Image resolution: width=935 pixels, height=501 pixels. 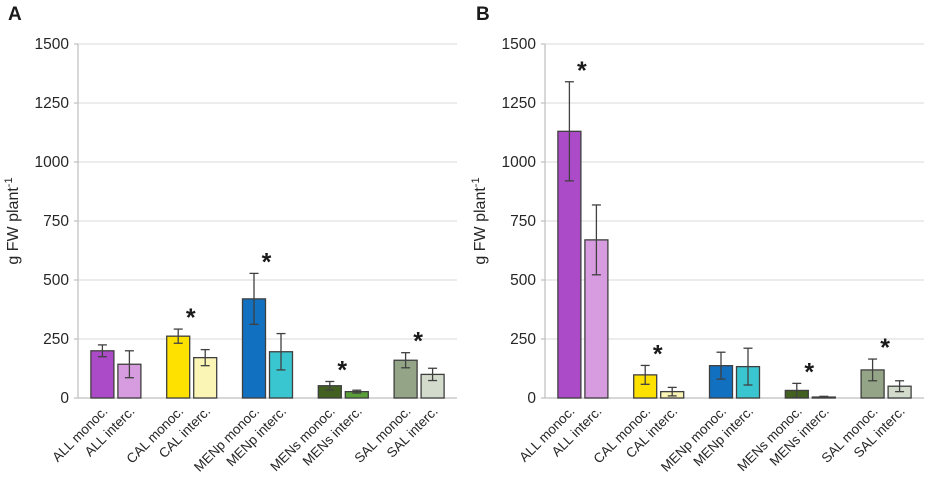 I want to click on bar-all-monoc, so click(x=102, y=374).